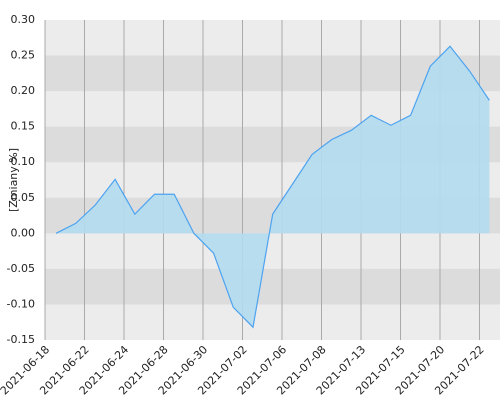 This screenshot has width=500, height=400. What do you see at coordinates (23, 126) in the screenshot?
I see `y-tick-label: 0.15` at bounding box center [23, 126].